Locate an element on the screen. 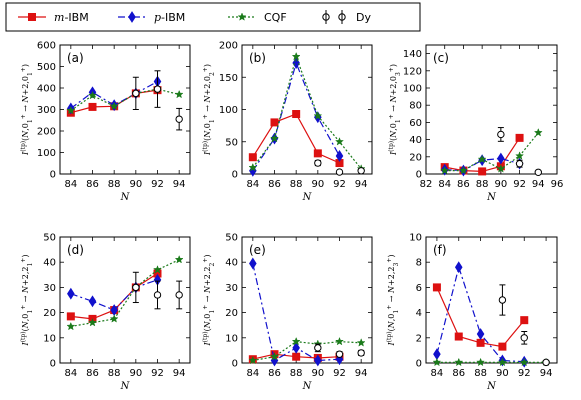  legend-label: p-IBM is located at coordinates (169, 17).